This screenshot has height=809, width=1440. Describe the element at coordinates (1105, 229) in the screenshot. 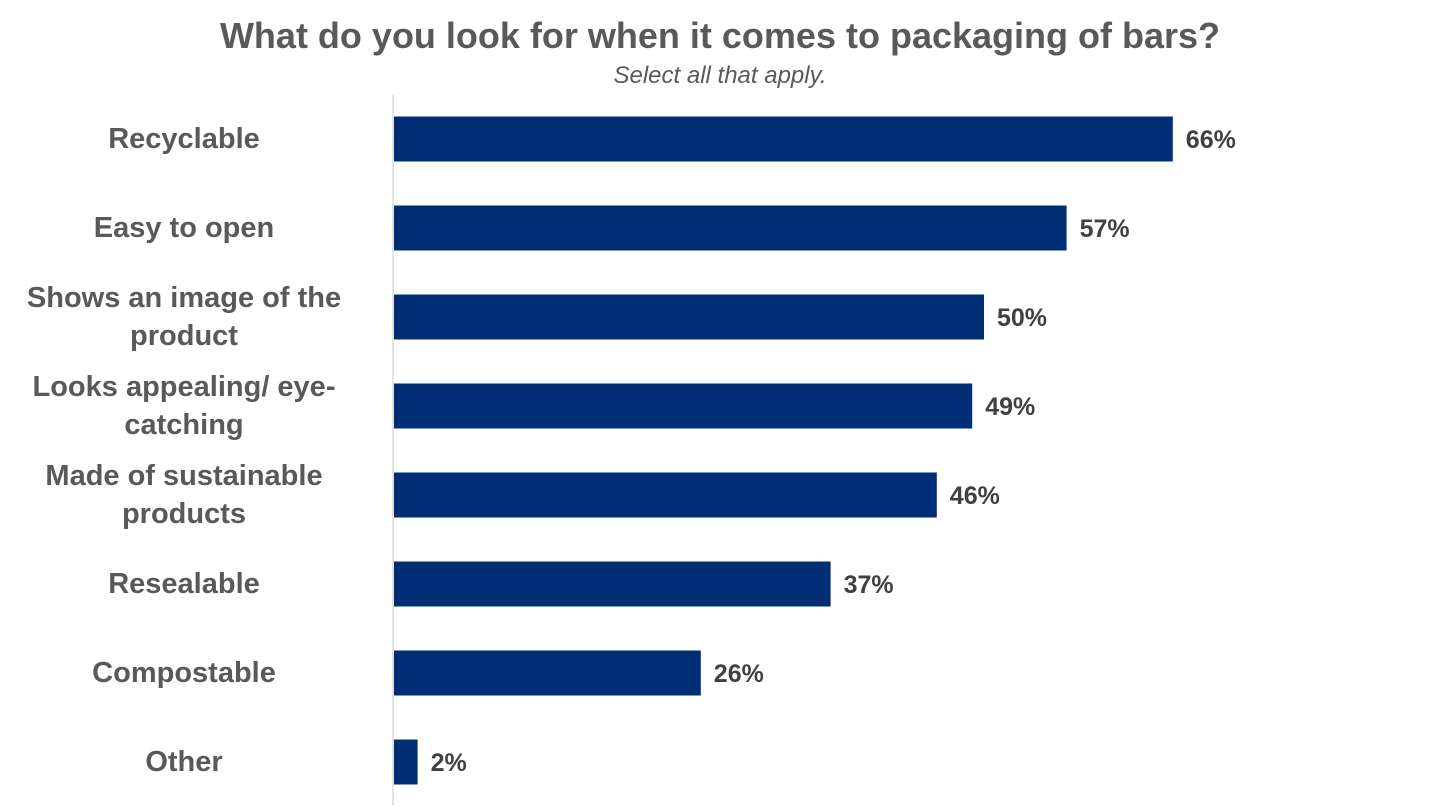

I see `bar-value-label: 57%` at that location.